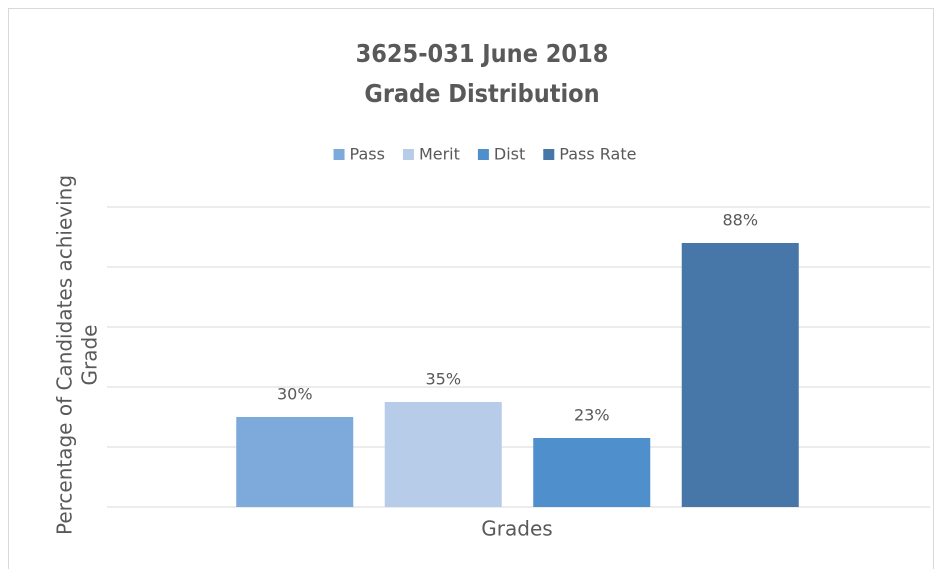  I want to click on legend-label: Pass Rate, so click(597, 154).